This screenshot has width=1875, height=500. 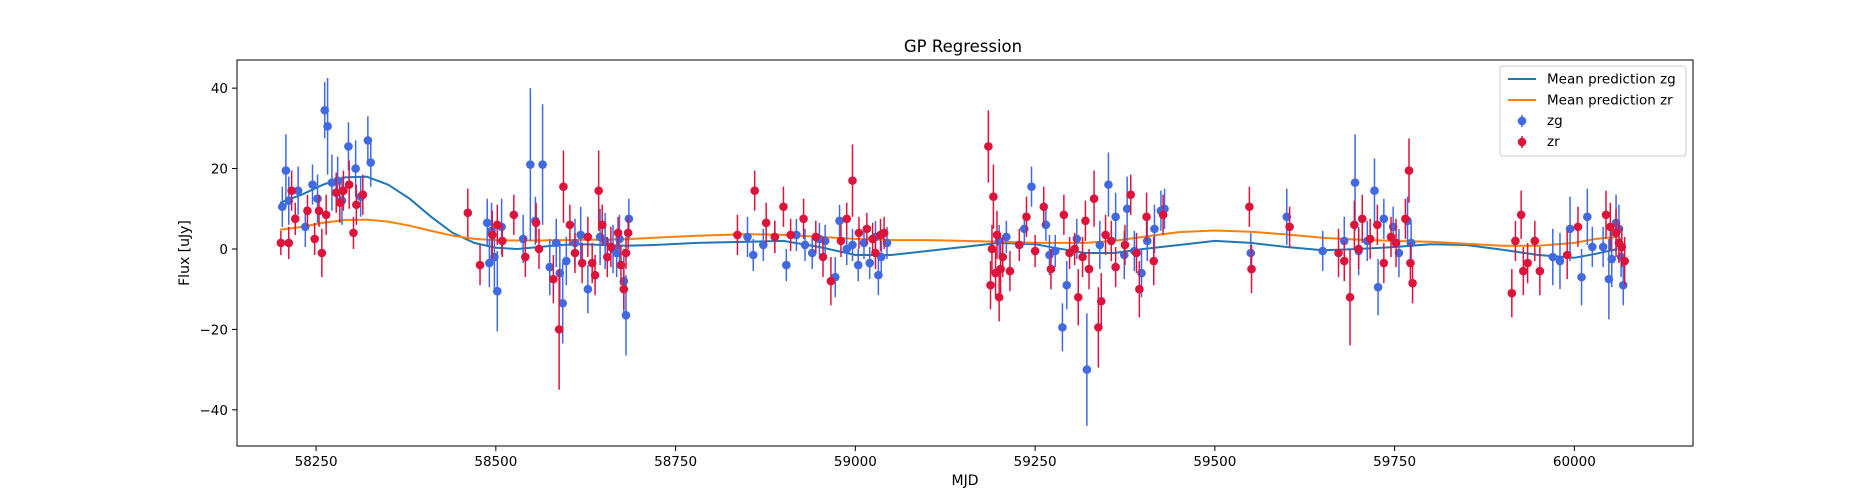 I want to click on x-tick-label: 59000, so click(x=855, y=462).